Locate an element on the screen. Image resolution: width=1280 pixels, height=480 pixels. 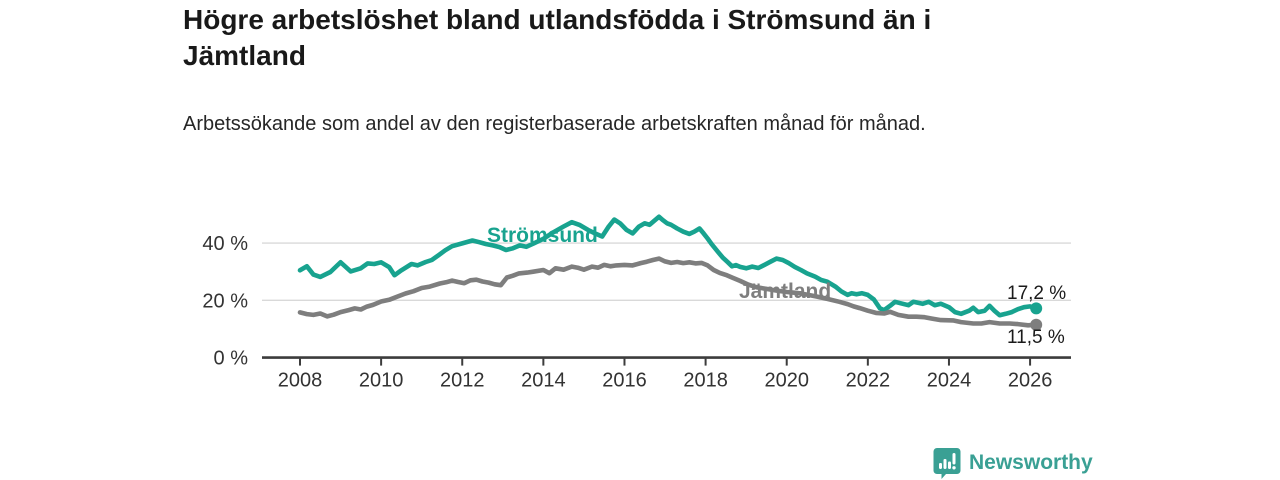
newsworthy-wordmark: Newsworthy is located at coordinates (1031, 462).